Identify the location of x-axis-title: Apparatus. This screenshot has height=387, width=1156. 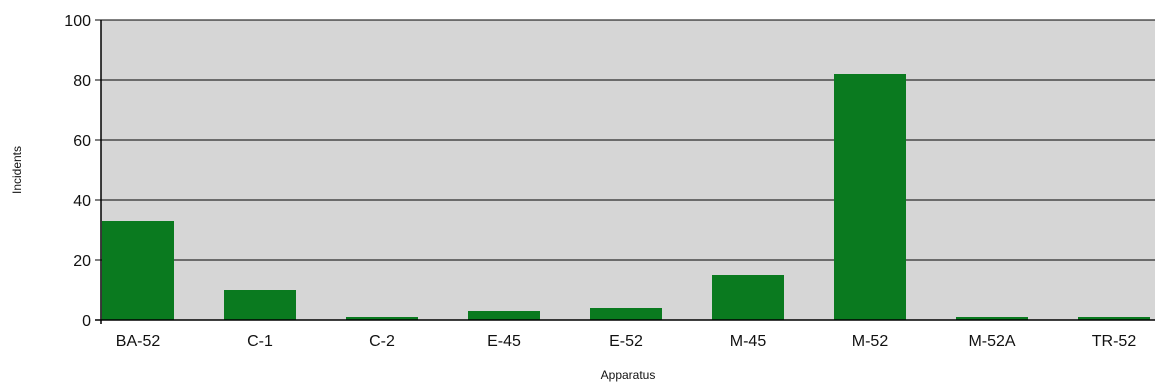
(628, 375).